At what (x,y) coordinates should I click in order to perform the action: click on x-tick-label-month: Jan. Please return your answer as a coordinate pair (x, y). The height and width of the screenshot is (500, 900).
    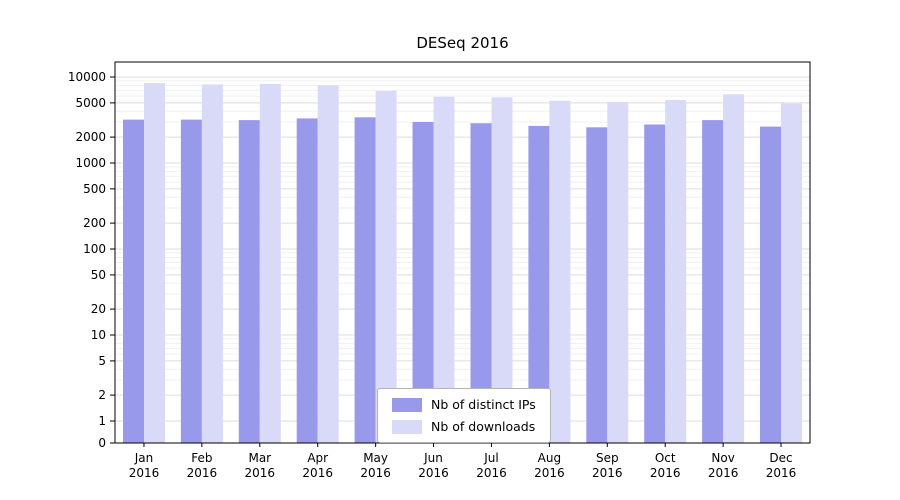
    Looking at the image, I should click on (144, 458).